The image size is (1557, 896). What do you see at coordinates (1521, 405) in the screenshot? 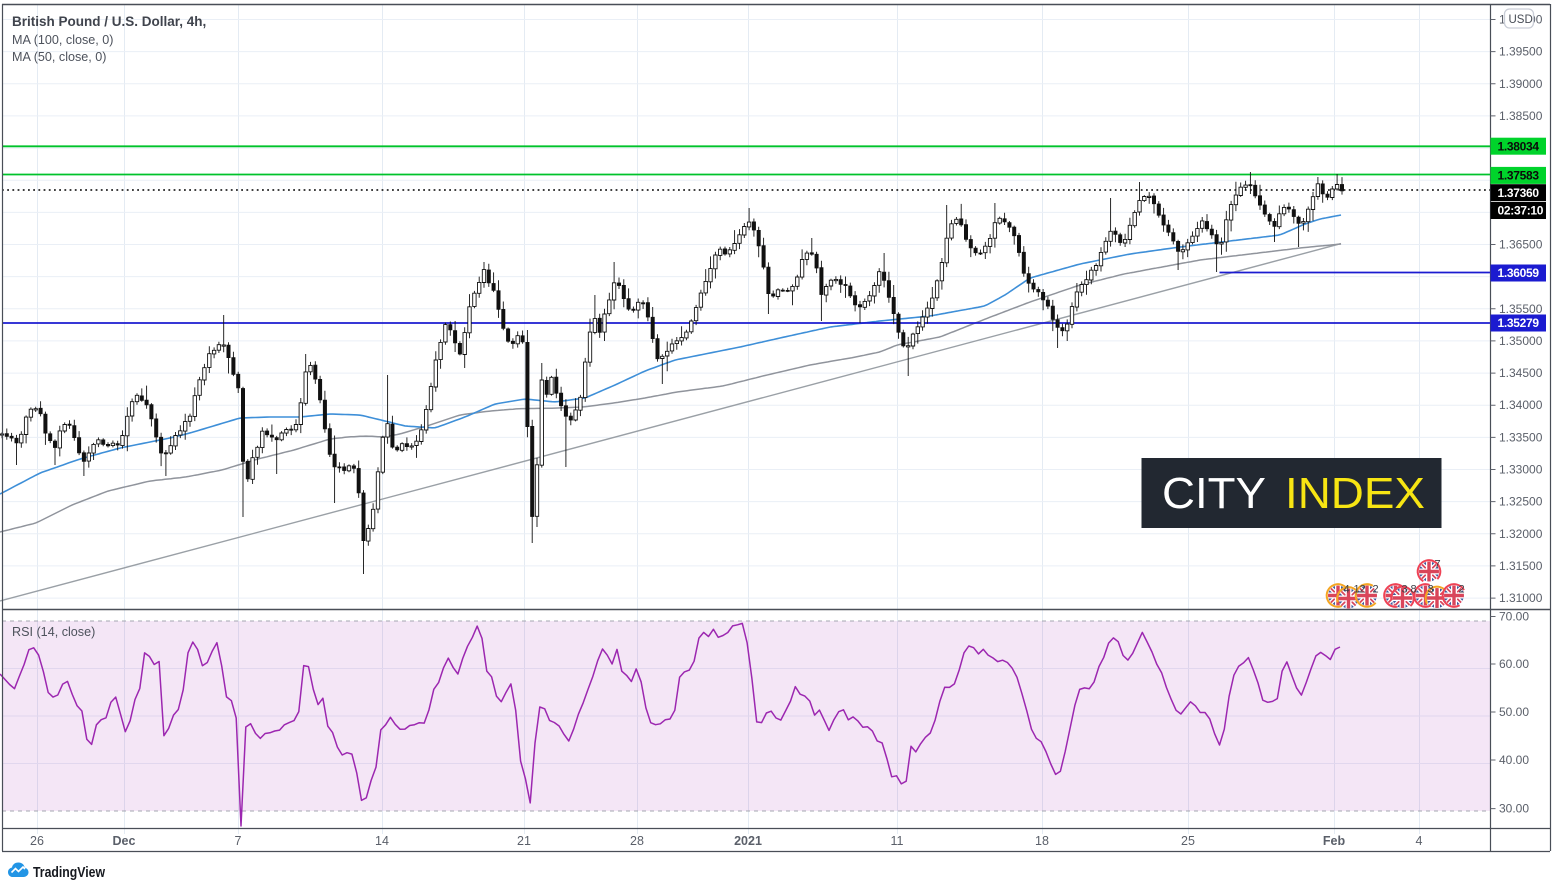
I see `svg-text: 1.34000` at bounding box center [1521, 405].